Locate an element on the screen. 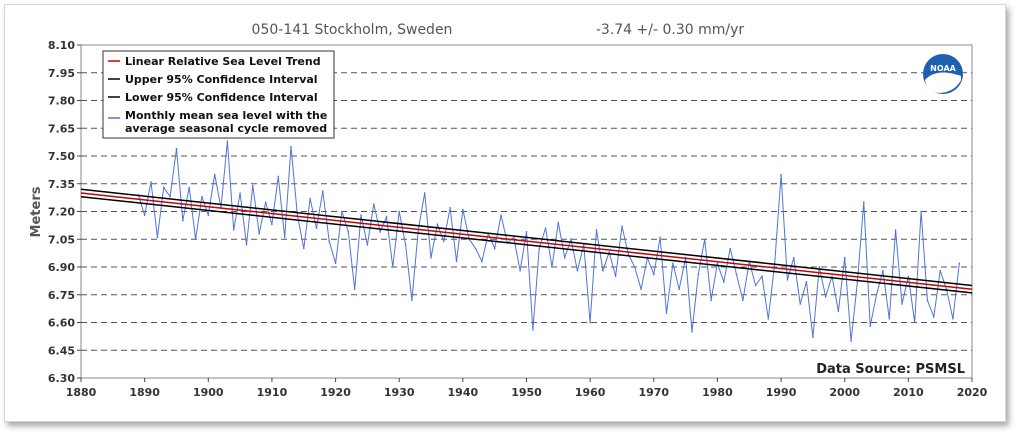 This screenshot has width=1024, height=432. noaa-logo-gull is located at coordinates (943, 82).